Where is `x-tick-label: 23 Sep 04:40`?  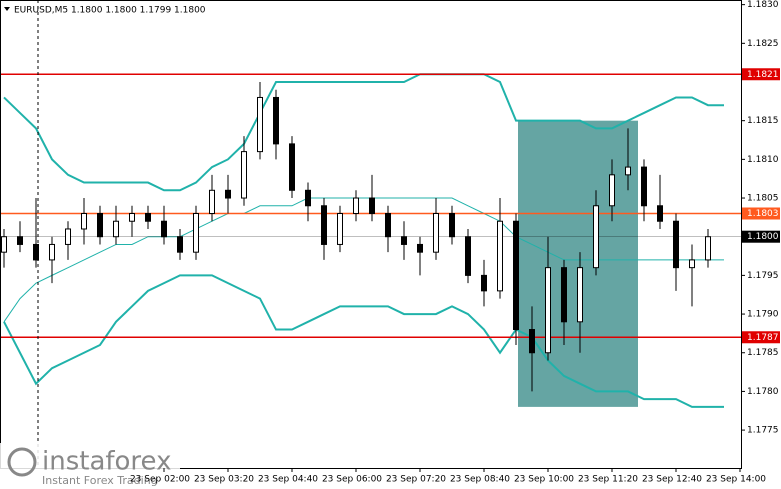 x-tick-label: 23 Sep 04:40 is located at coordinates (288, 480).